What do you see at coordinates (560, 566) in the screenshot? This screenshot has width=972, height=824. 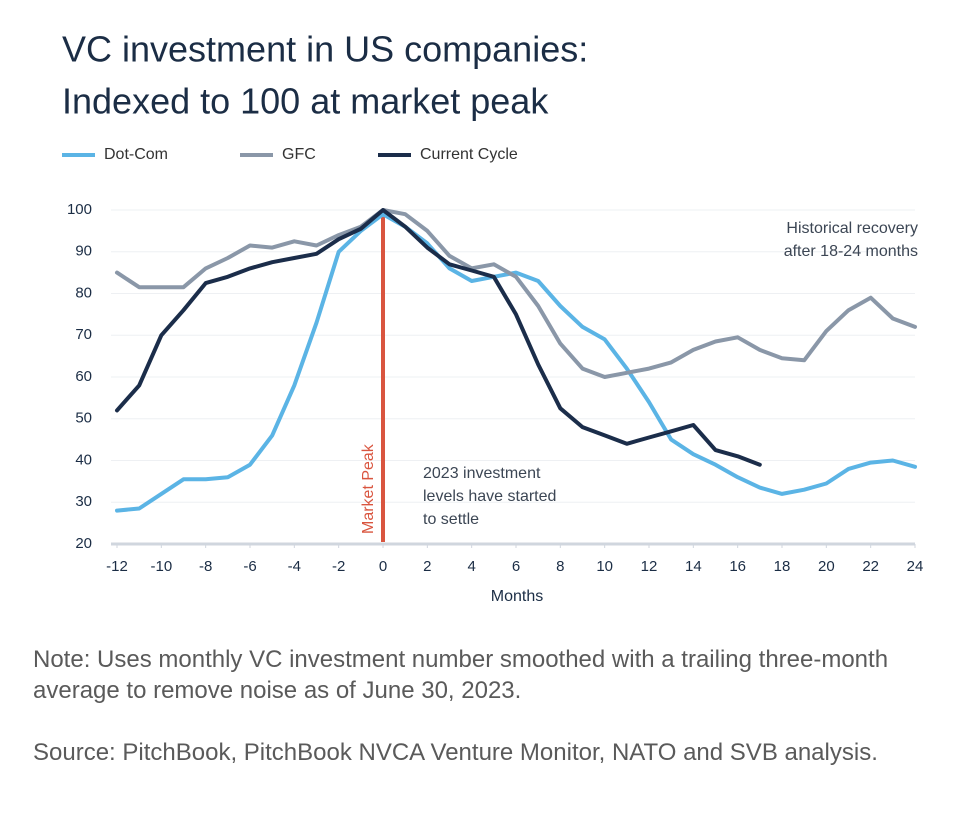 I see `x-tick-label: 8` at bounding box center [560, 566].